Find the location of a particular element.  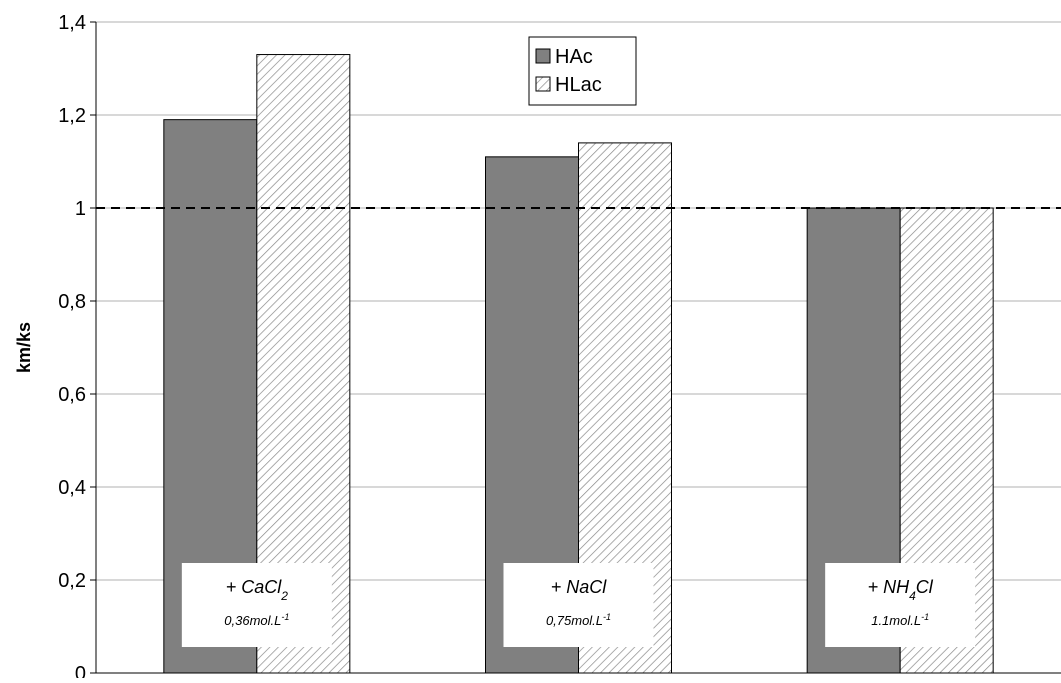

y-tick-label: 0,2 is located at coordinates (72, 581).